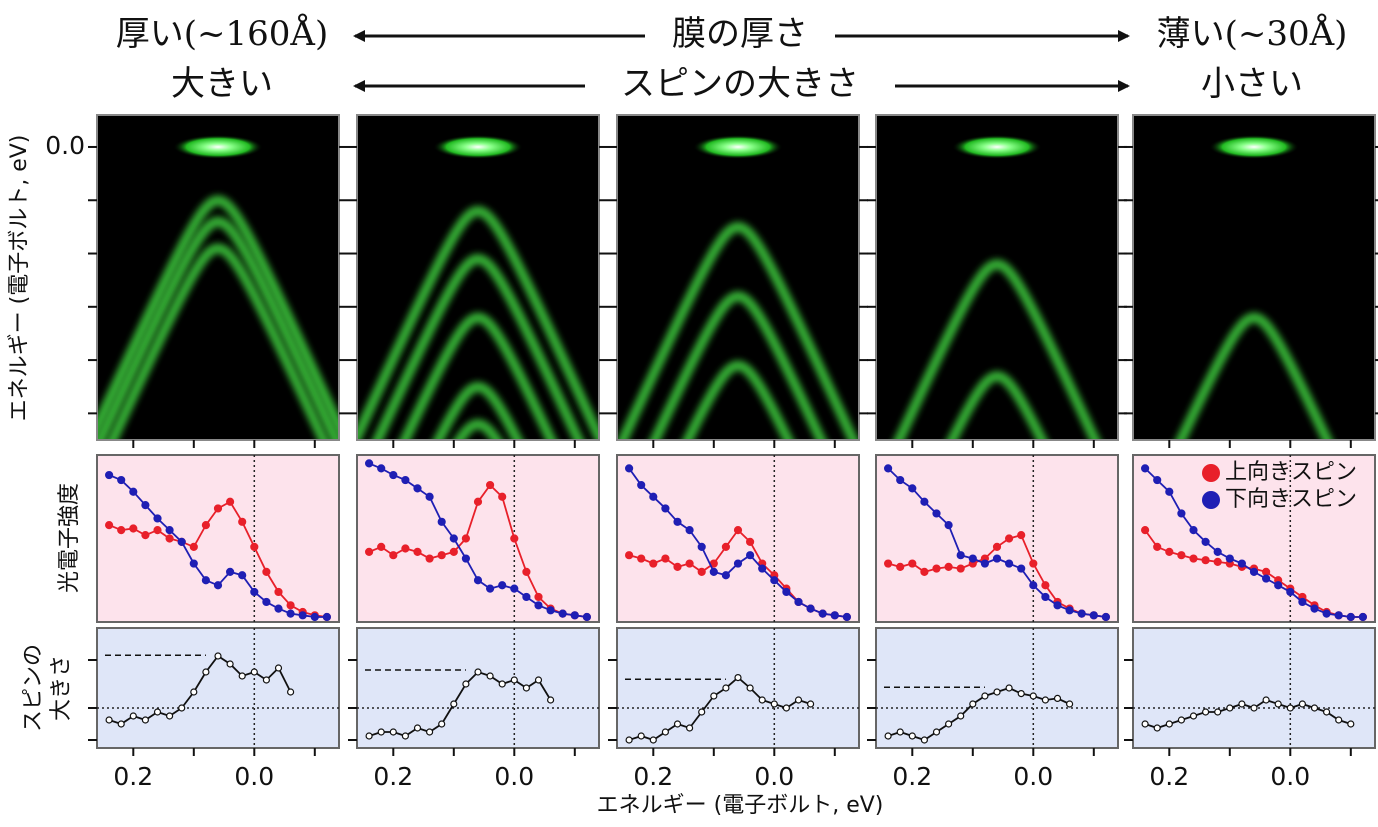  Describe the element at coordinates (222, 33) in the screenshot. I see `header-thick: 厚い(~160Å)` at that location.